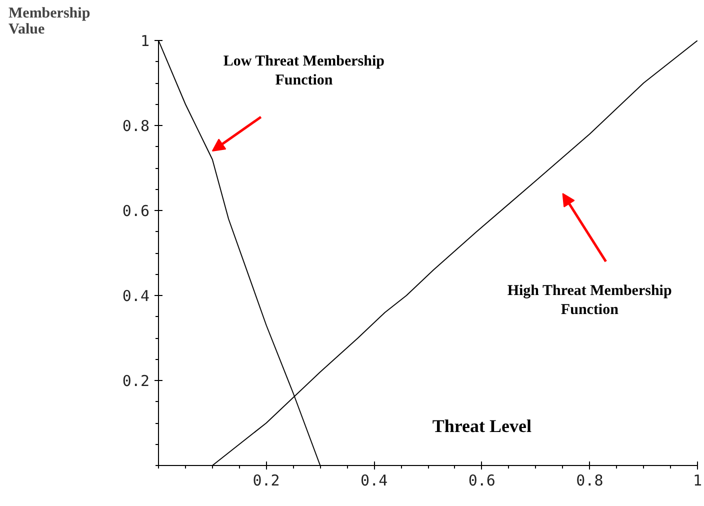  What do you see at coordinates (697, 481) in the screenshot?
I see `x-tick-label: 1` at bounding box center [697, 481].